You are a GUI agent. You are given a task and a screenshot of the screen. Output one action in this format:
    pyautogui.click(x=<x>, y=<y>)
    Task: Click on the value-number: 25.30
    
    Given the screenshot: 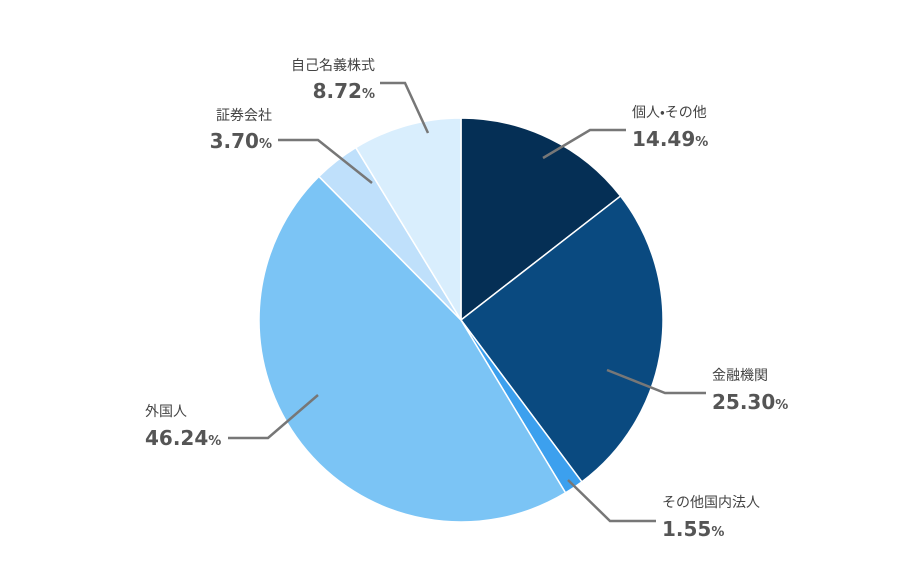 What is the action you would take?
    pyautogui.click(x=743, y=402)
    